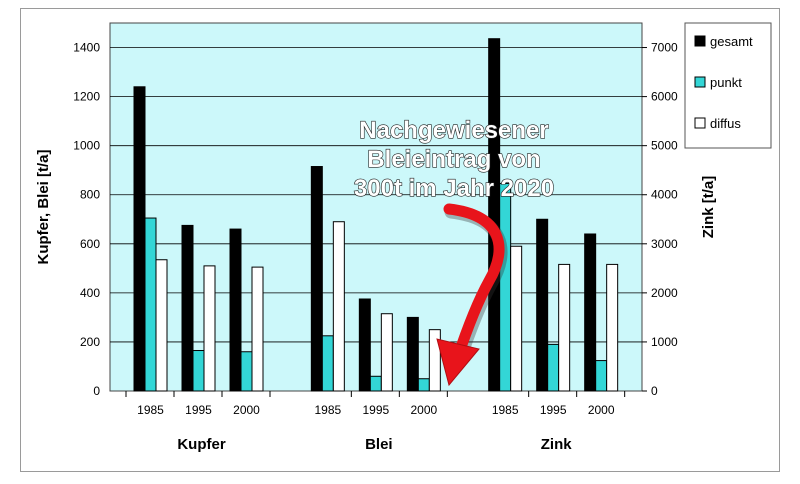 This screenshot has width=800, height=484. What do you see at coordinates (612, 327) in the screenshot?
I see `bar-zink-2000-diffus` at bounding box center [612, 327].